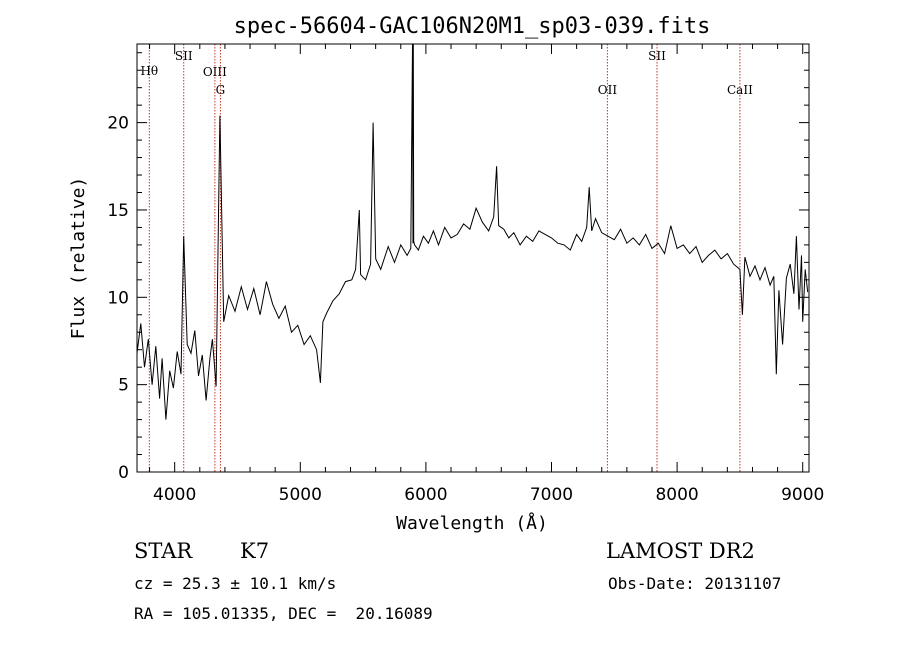 The image size is (900, 649). I want to click on line-label-1: SII, so click(184, 56).